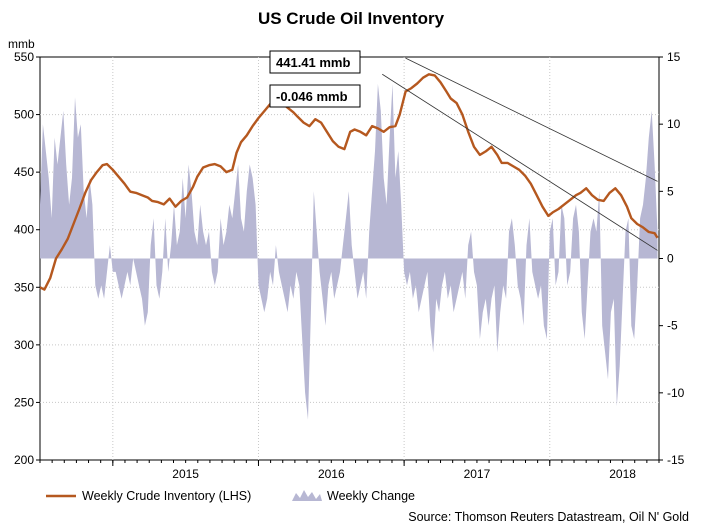  I want to click on trend-layer, so click(520, 154).